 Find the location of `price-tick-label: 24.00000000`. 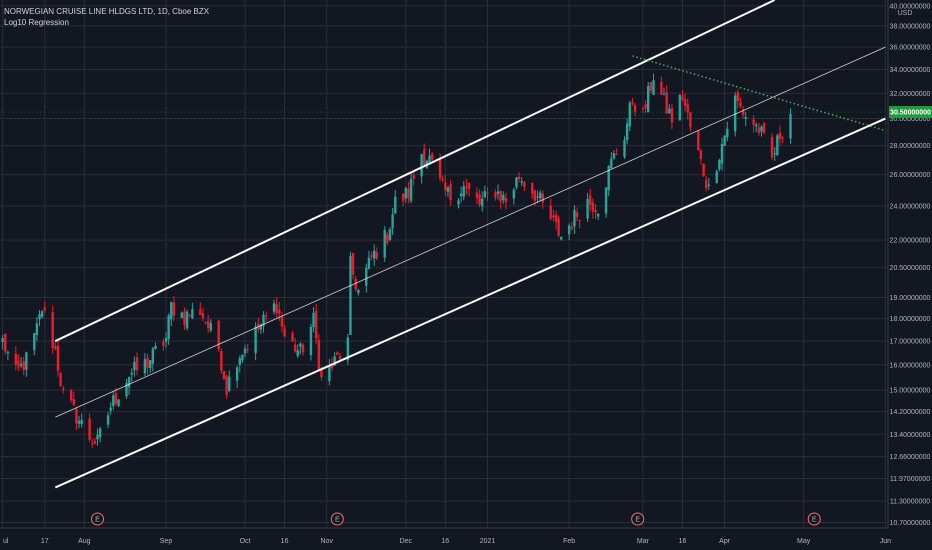

price-tick-label: 24.00000000 is located at coordinates (910, 206).